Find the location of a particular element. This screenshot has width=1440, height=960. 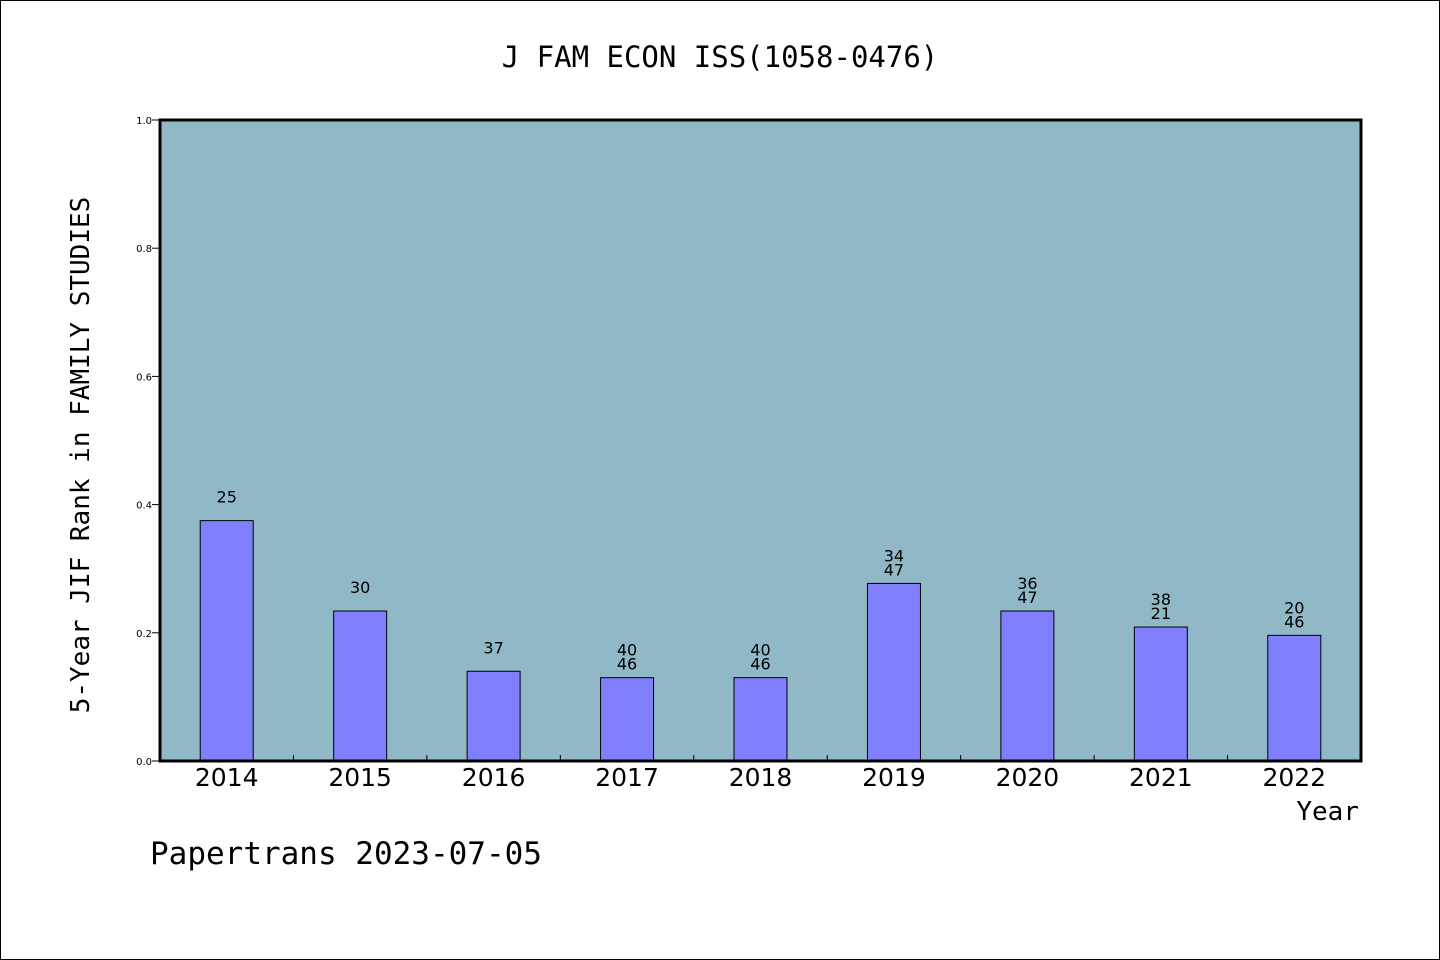

y-tick-label: 1.0 is located at coordinates (144, 121).